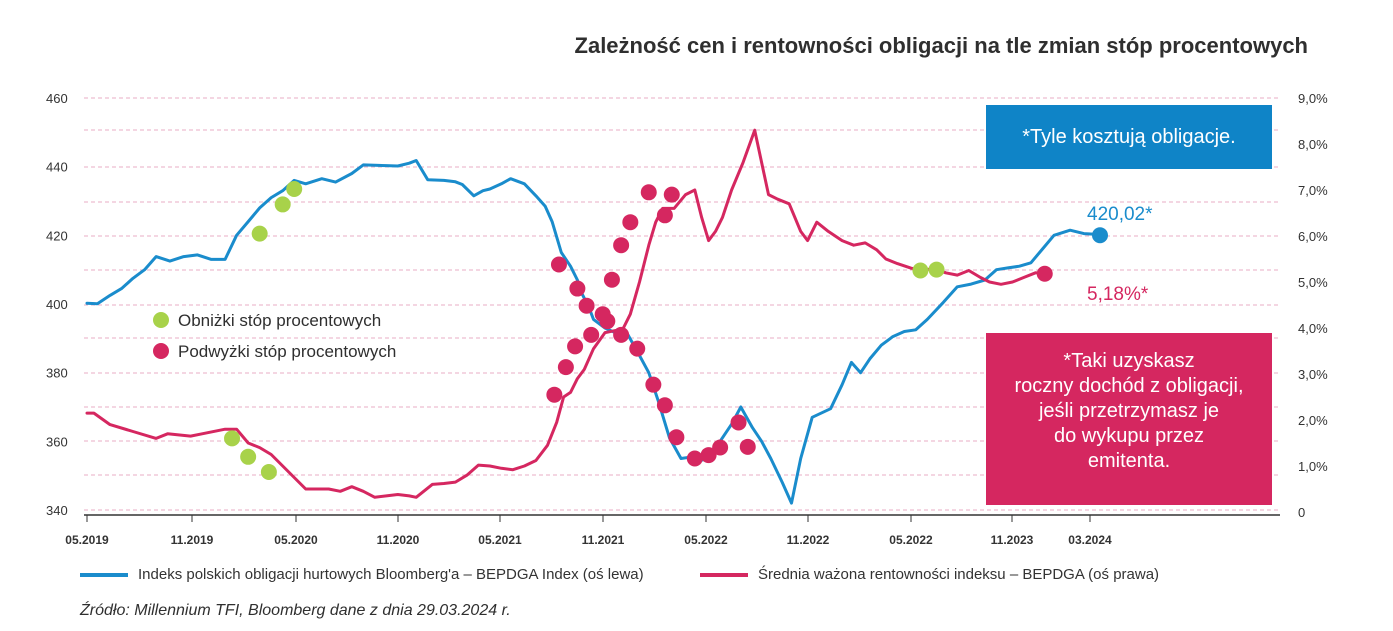  What do you see at coordinates (87, 540) in the screenshot?
I see `x-tick-label: 05.2019` at bounding box center [87, 540].